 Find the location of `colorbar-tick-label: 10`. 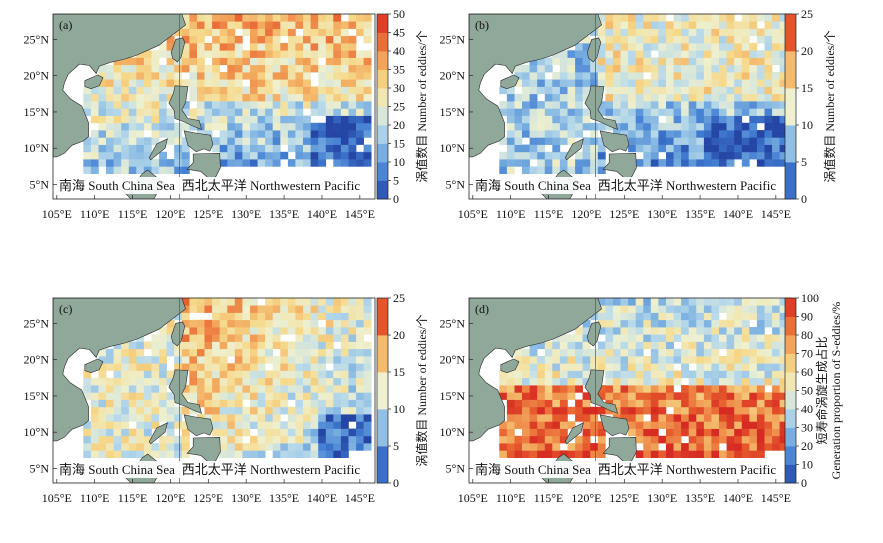

colorbar-tick-label: 10 is located at coordinates (399, 162).